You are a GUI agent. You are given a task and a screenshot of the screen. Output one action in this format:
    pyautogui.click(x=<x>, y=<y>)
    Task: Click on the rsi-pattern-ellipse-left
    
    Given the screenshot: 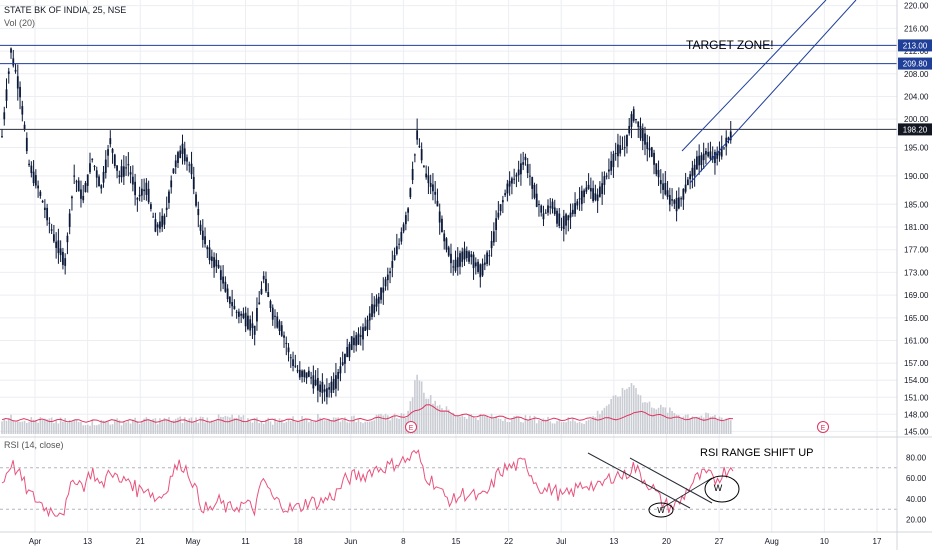 What is the action you would take?
    pyautogui.click(x=661, y=510)
    